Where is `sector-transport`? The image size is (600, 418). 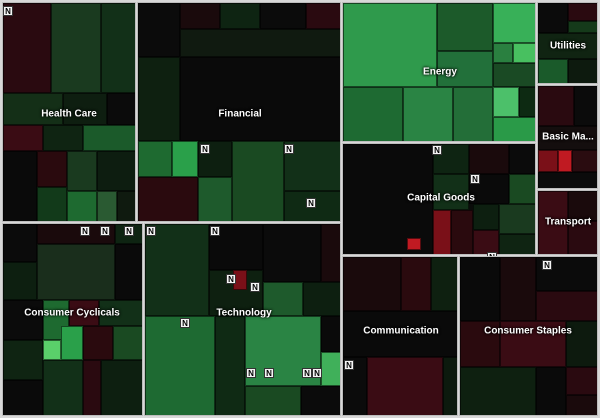
sector-transport is located at coordinates (567, 222).